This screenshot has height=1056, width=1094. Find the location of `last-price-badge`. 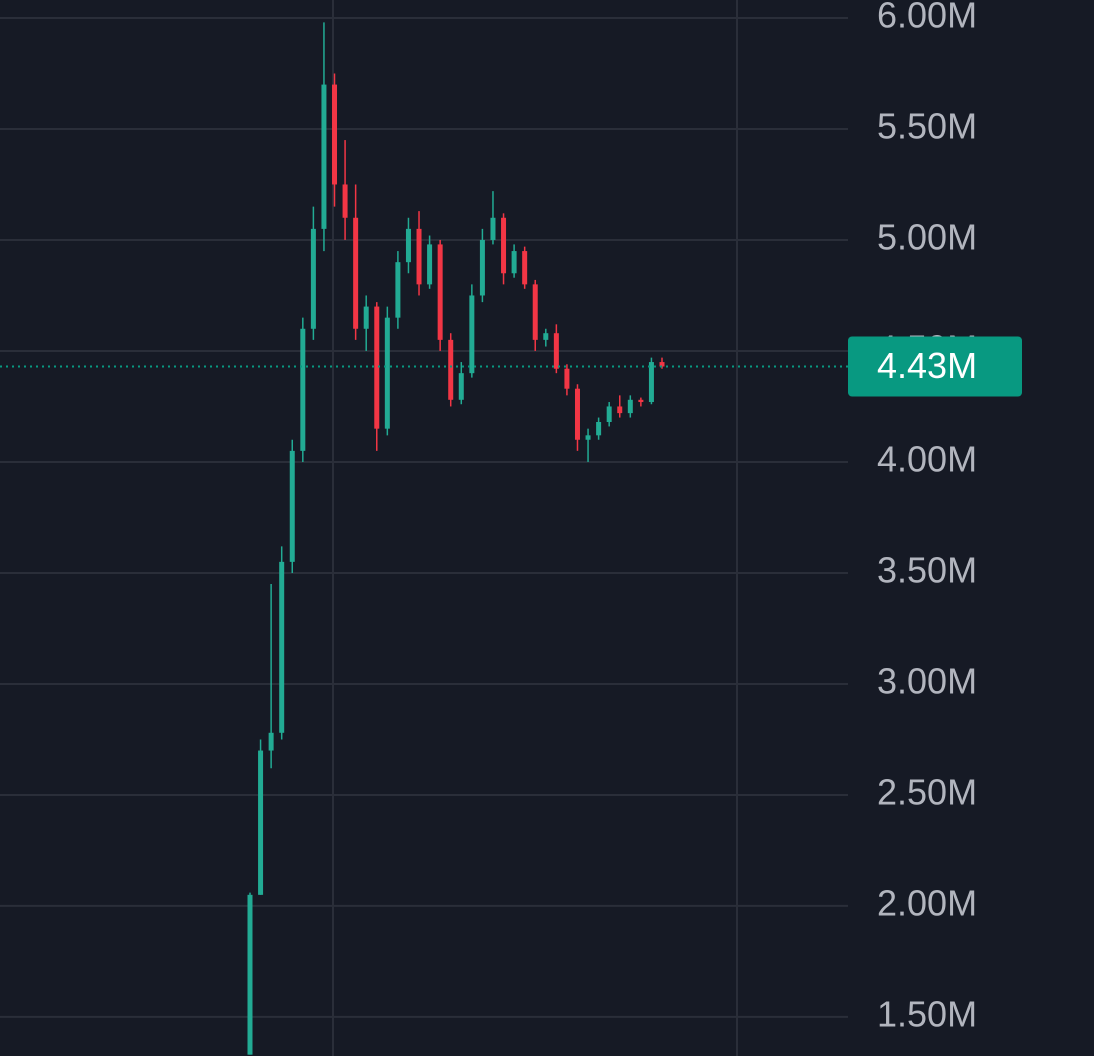

last-price-badge is located at coordinates (935, 366).